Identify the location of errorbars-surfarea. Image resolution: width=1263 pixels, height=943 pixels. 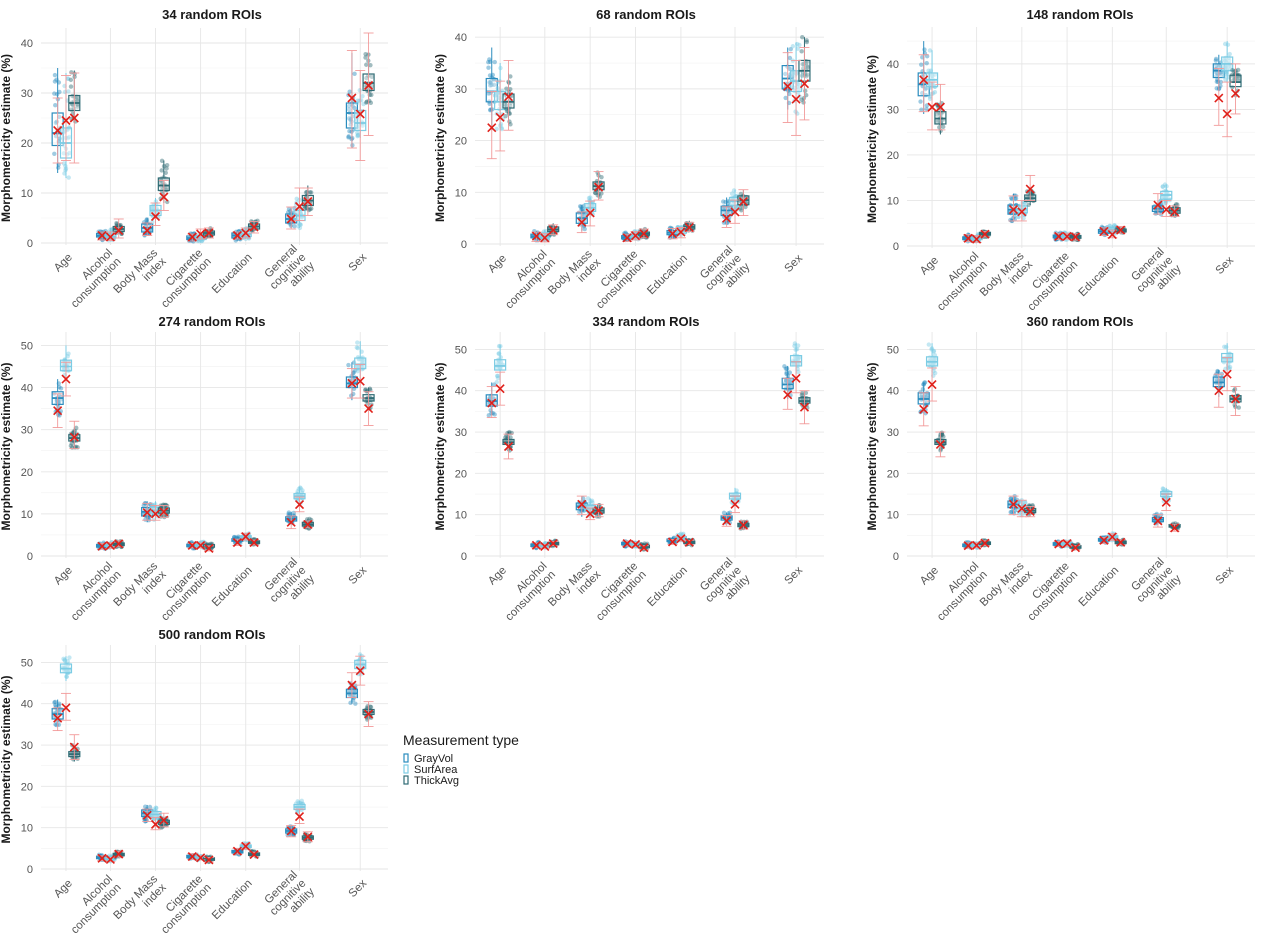
(648, 455).